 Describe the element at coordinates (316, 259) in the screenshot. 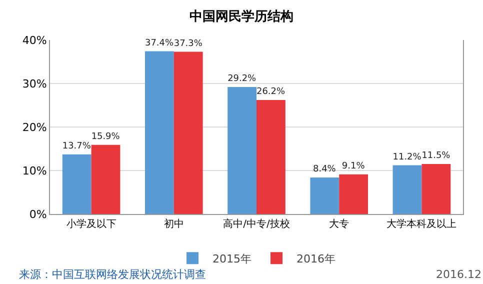

I see `legend-label: 2016年` at that location.